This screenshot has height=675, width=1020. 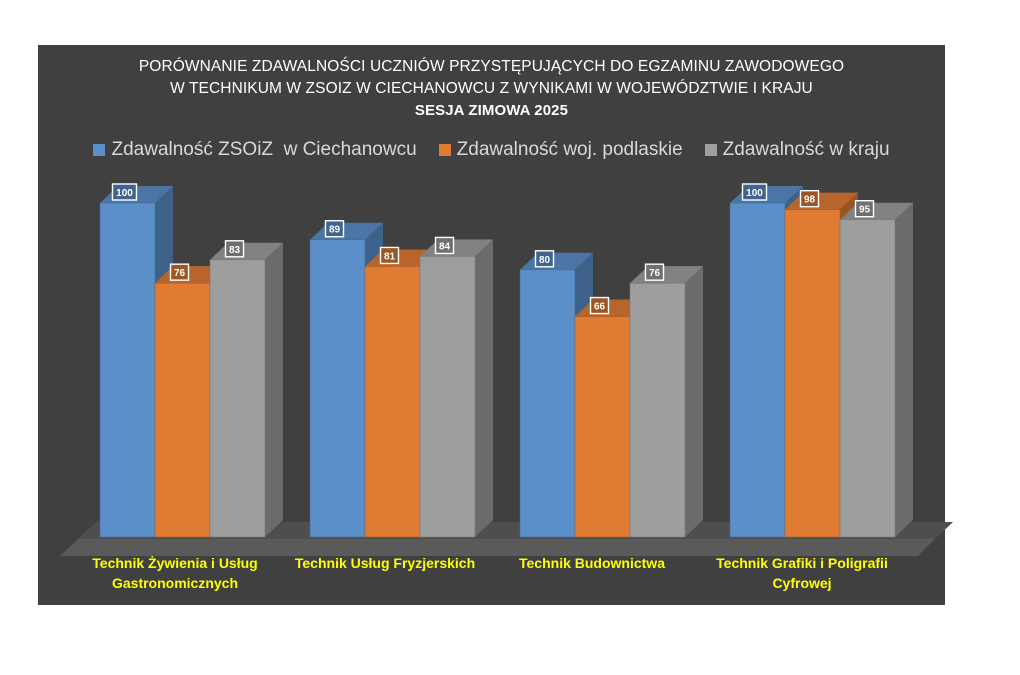 I want to click on legend-label-country: Zdawalność w kraju, so click(x=806, y=149).